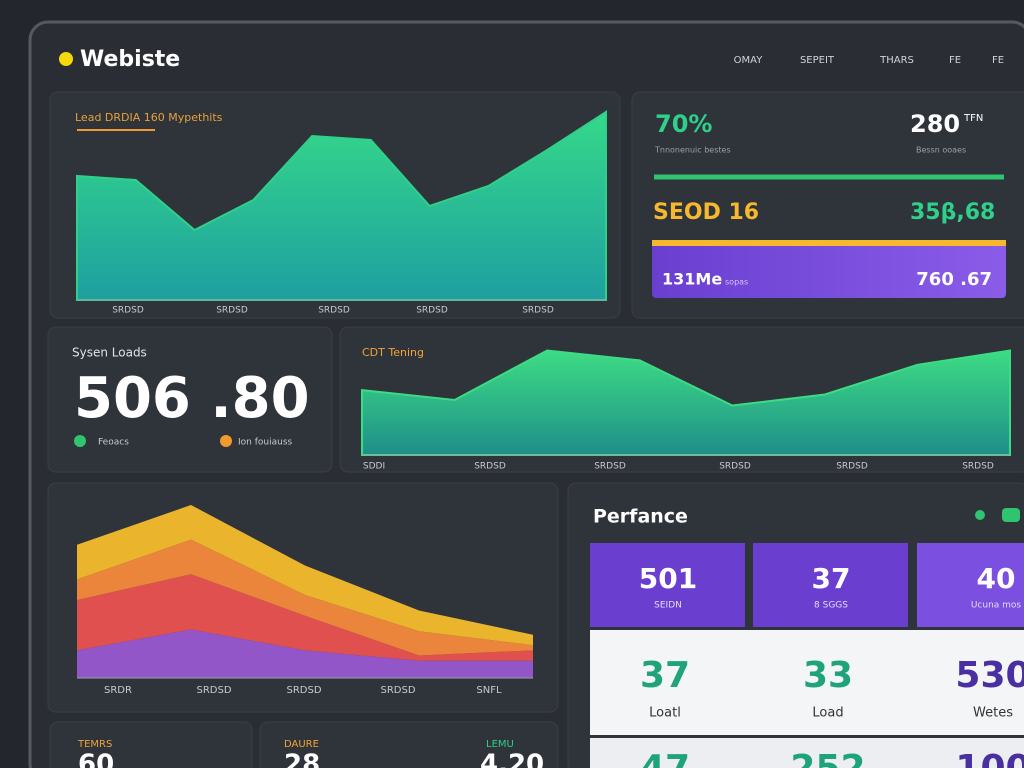 This screenshot has height=768, width=1024. What do you see at coordinates (668, 578) in the screenshot?
I see `tile-value: 501` at bounding box center [668, 578].